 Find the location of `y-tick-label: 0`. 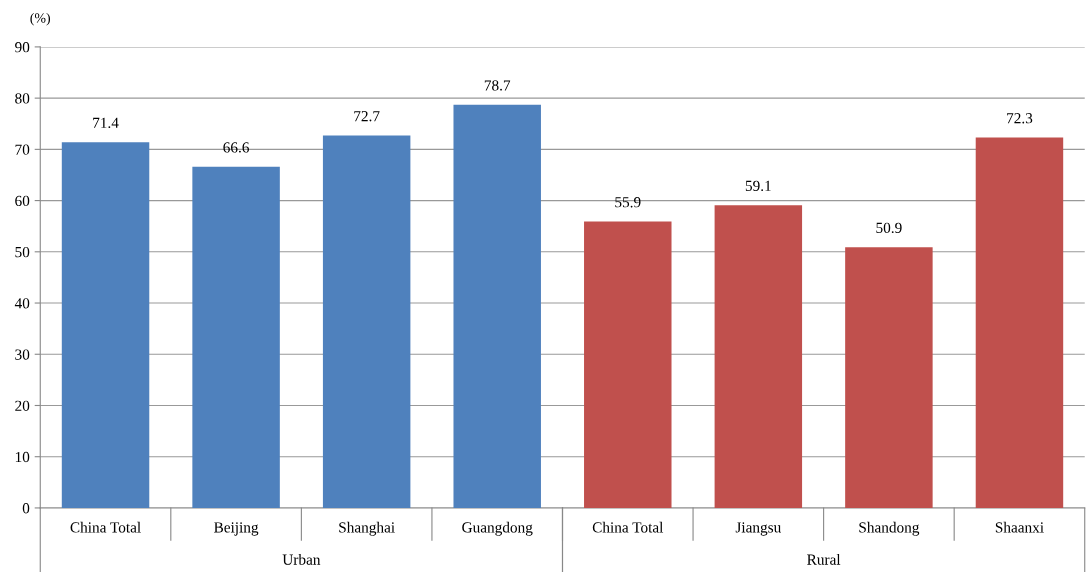

y-tick-label: 0 is located at coordinates (26, 508).